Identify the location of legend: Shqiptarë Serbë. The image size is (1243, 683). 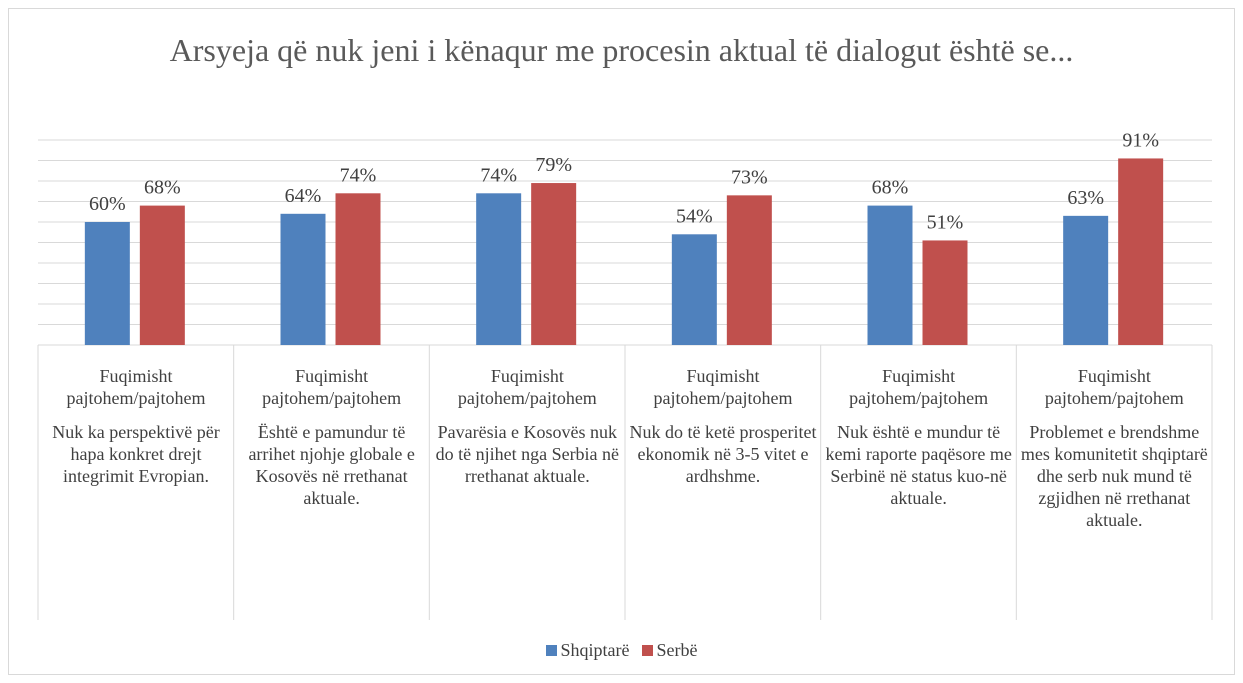
(621, 650).